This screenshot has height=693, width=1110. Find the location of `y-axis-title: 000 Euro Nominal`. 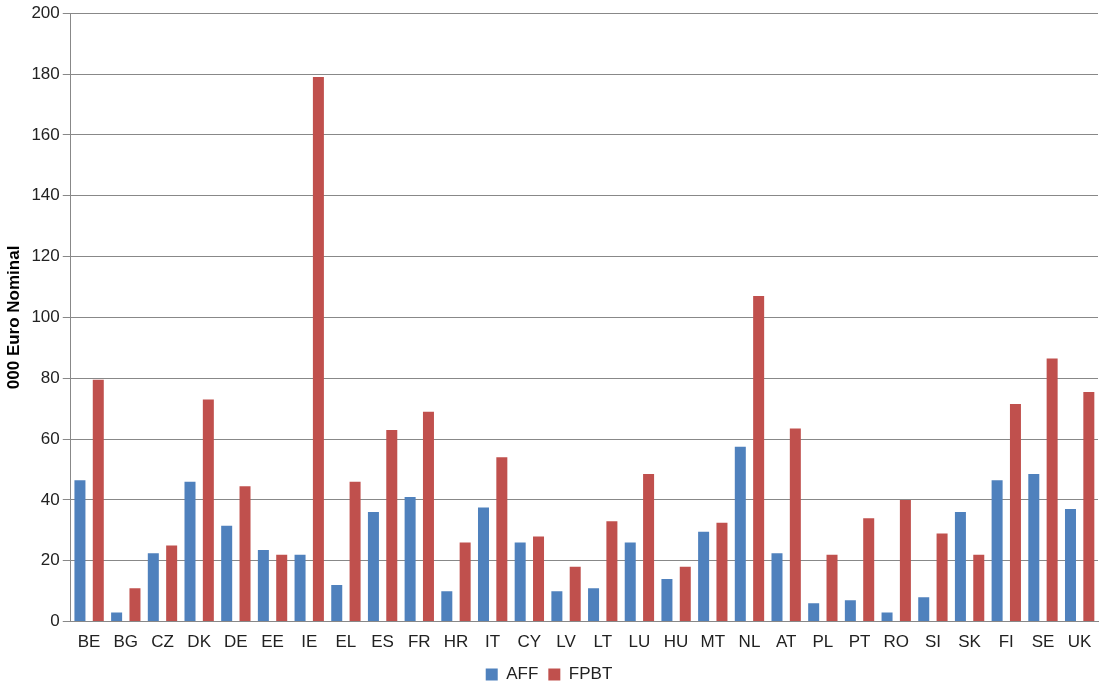

y-axis-title: 000 Euro Nominal is located at coordinates (13, 317).